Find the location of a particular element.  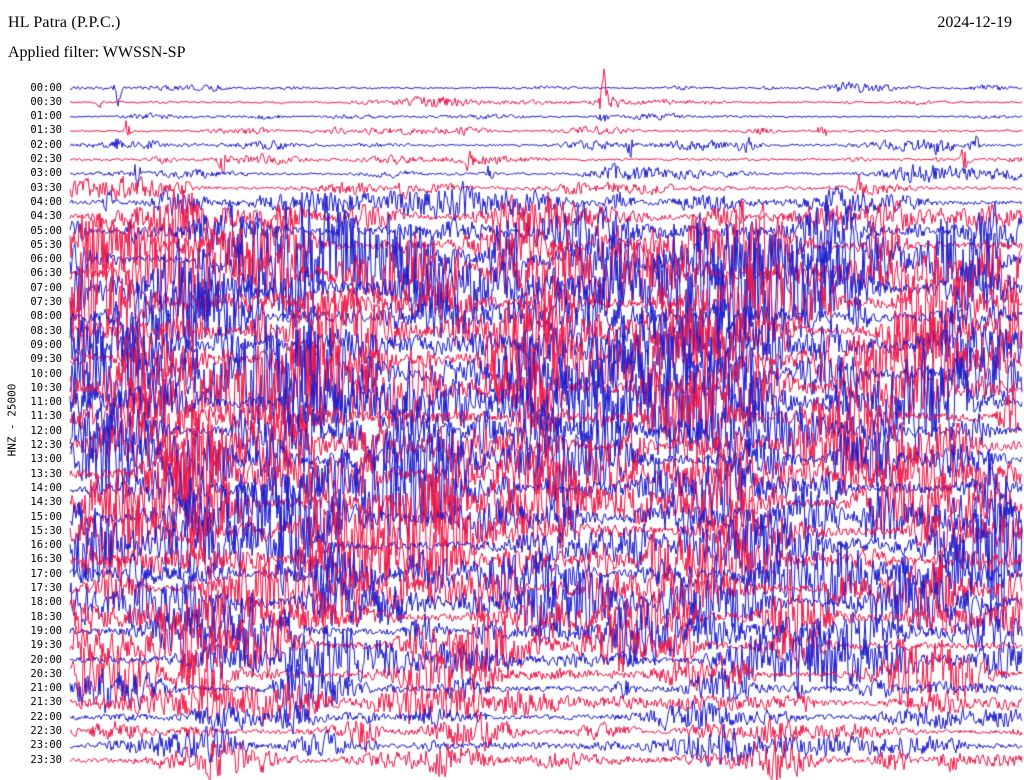

time-label: 21:00 is located at coordinates (46, 688).